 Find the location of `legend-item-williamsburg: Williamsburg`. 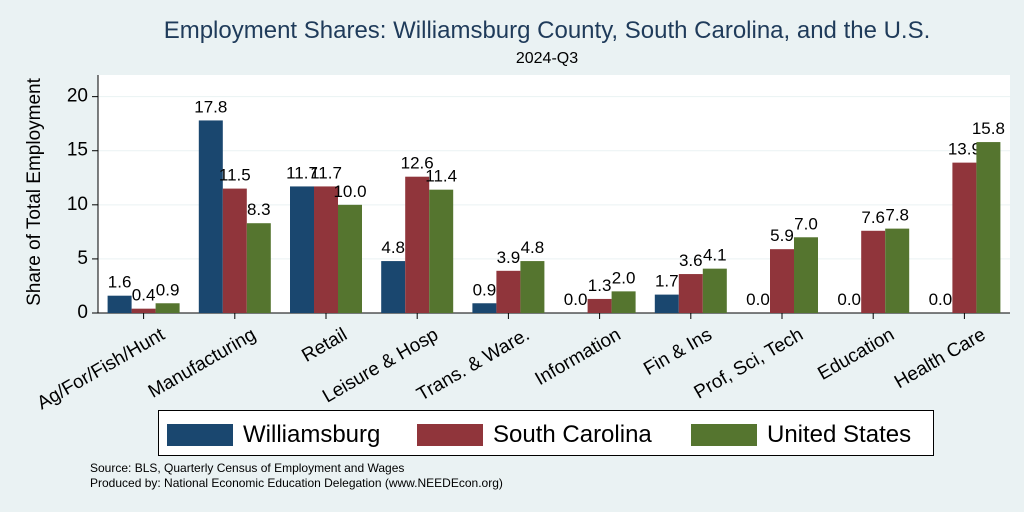

legend-item-williamsburg: Williamsburg is located at coordinates (273, 435).